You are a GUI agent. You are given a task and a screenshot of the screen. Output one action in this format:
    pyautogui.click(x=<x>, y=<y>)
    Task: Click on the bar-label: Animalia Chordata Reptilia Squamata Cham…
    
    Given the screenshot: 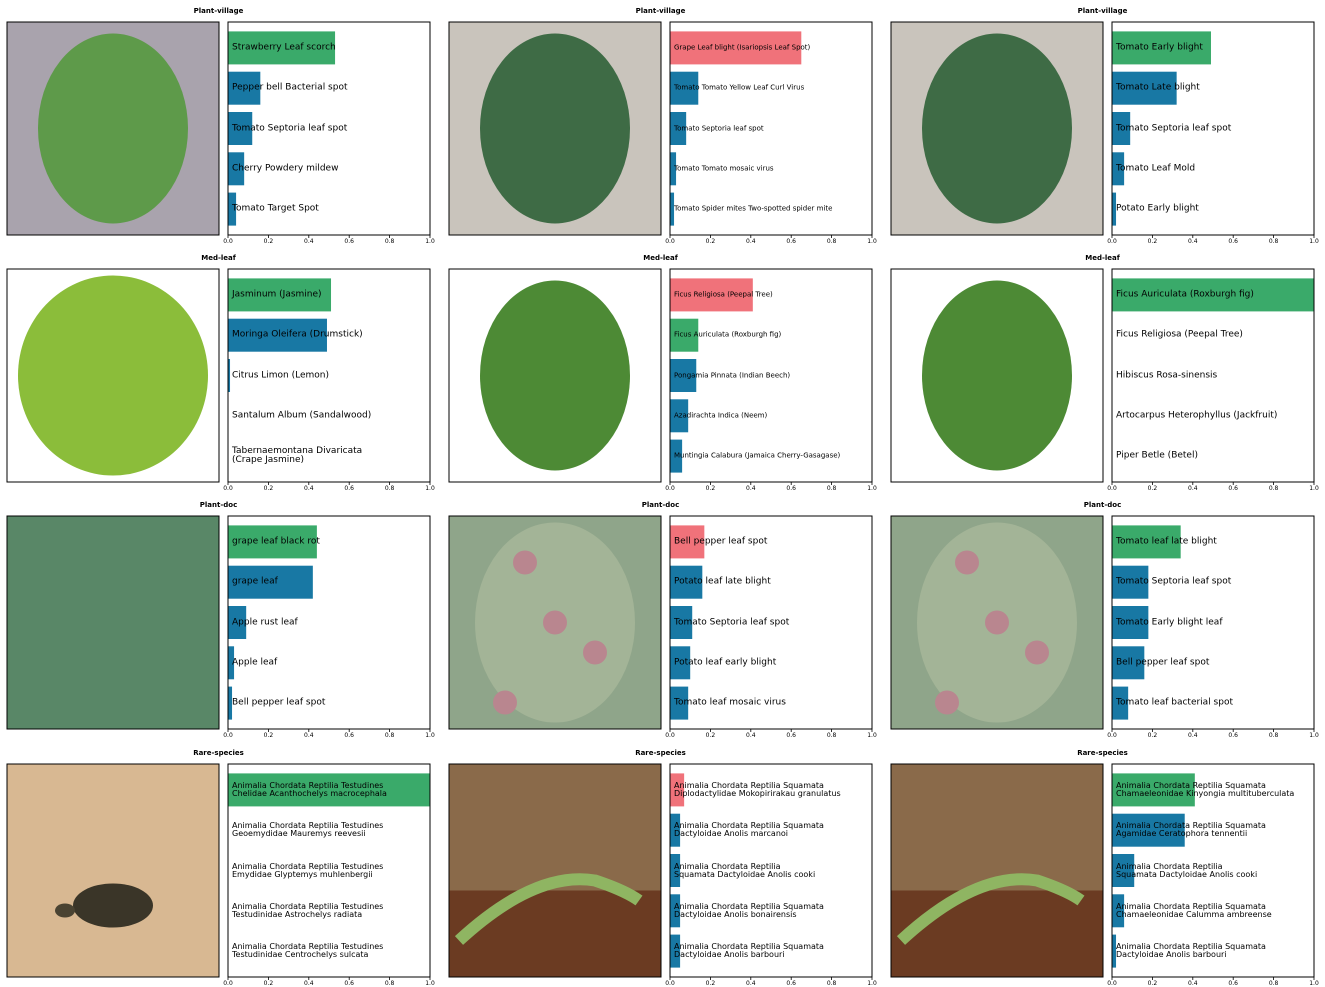 What is the action you would take?
    pyautogui.click(x=1194, y=910)
    